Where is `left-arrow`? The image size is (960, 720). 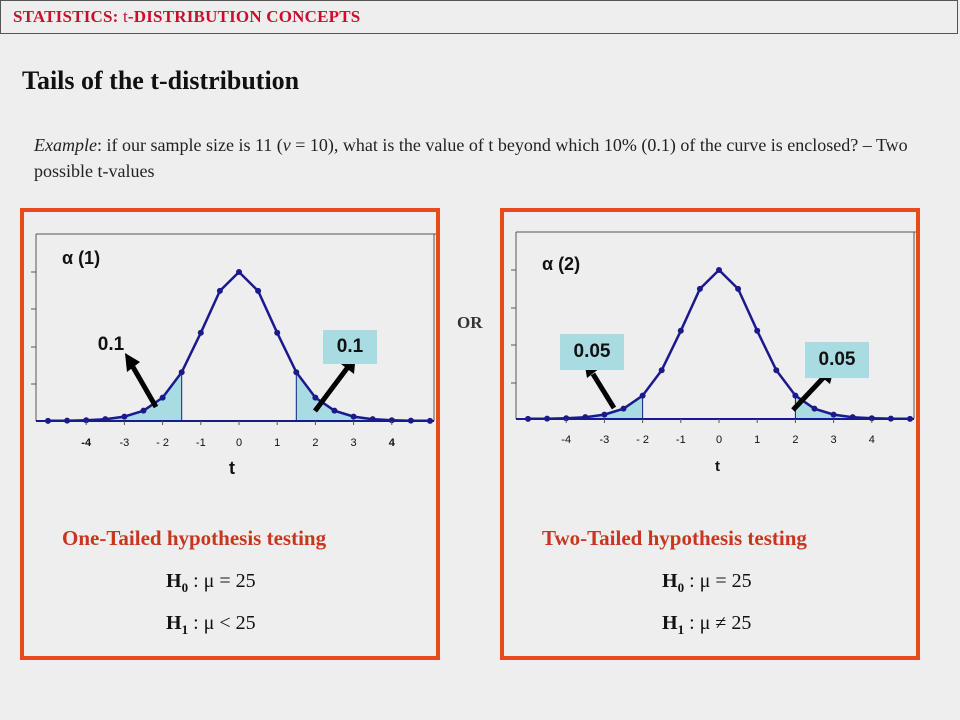 left-arrow is located at coordinates (142, 381).